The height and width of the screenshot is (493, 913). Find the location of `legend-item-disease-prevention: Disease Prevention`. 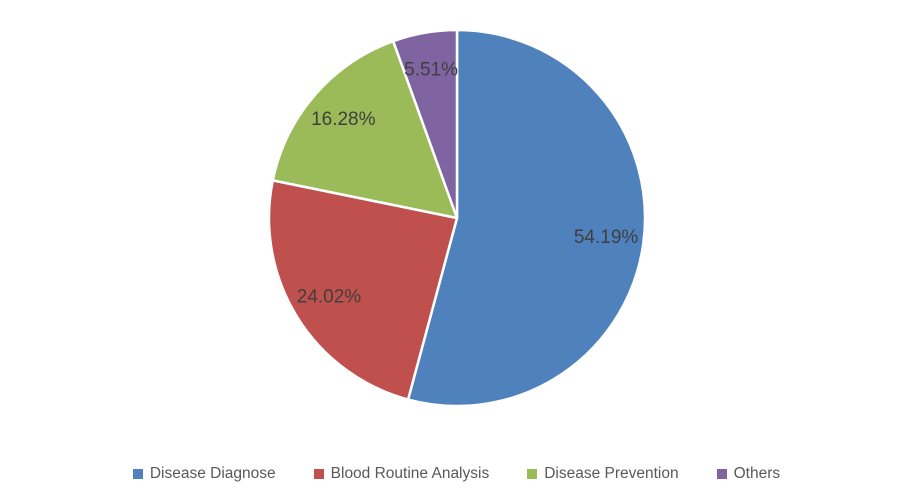

legend-item-disease-prevention: Disease Prevention is located at coordinates (603, 474).